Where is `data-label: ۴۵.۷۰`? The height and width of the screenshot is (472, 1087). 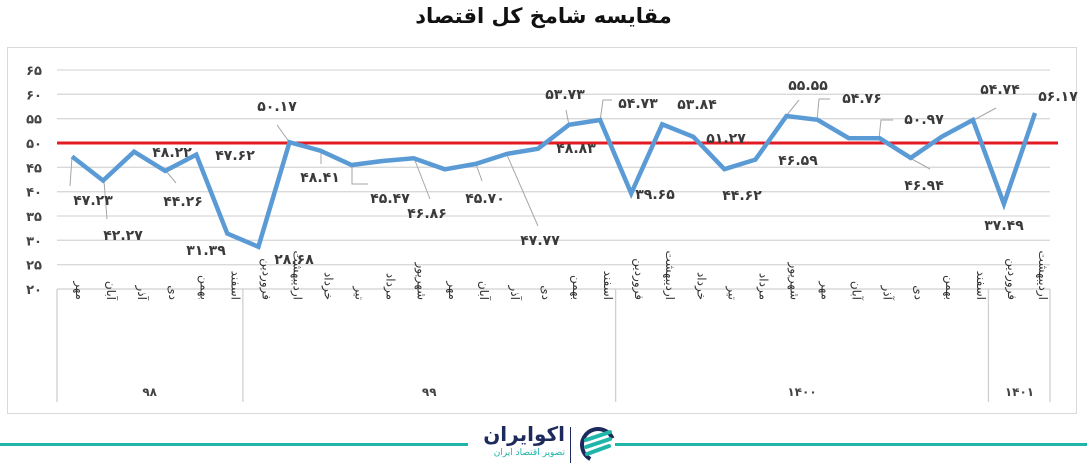
data-label: ۴۵.۷۰ is located at coordinates (485, 199).